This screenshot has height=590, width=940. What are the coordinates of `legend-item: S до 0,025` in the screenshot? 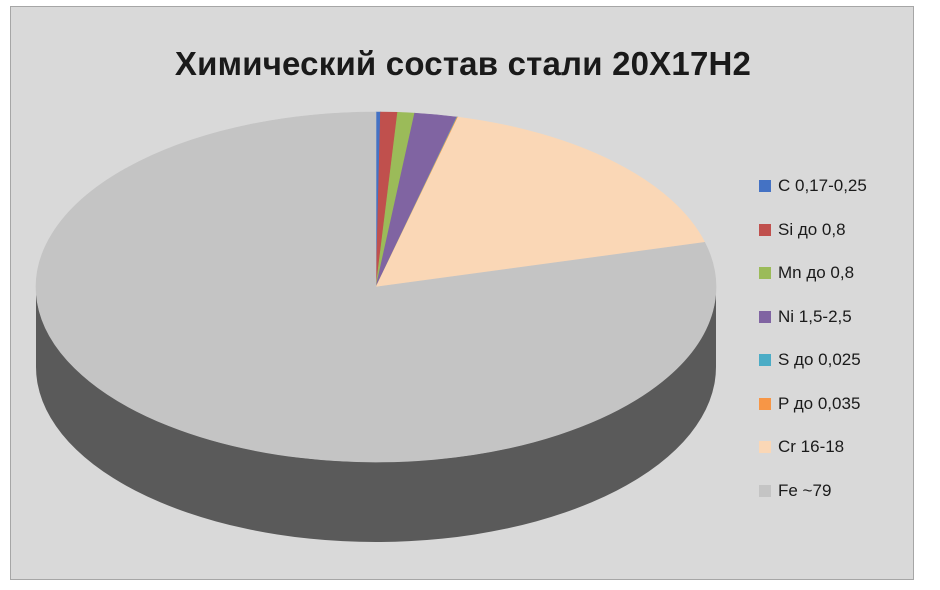 It's located at (839, 369).